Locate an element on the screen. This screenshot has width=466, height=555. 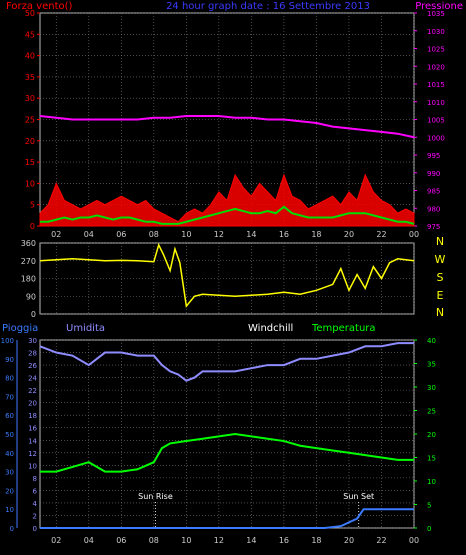
wind-y-tick-label: 30 is located at coordinates (30, 98).